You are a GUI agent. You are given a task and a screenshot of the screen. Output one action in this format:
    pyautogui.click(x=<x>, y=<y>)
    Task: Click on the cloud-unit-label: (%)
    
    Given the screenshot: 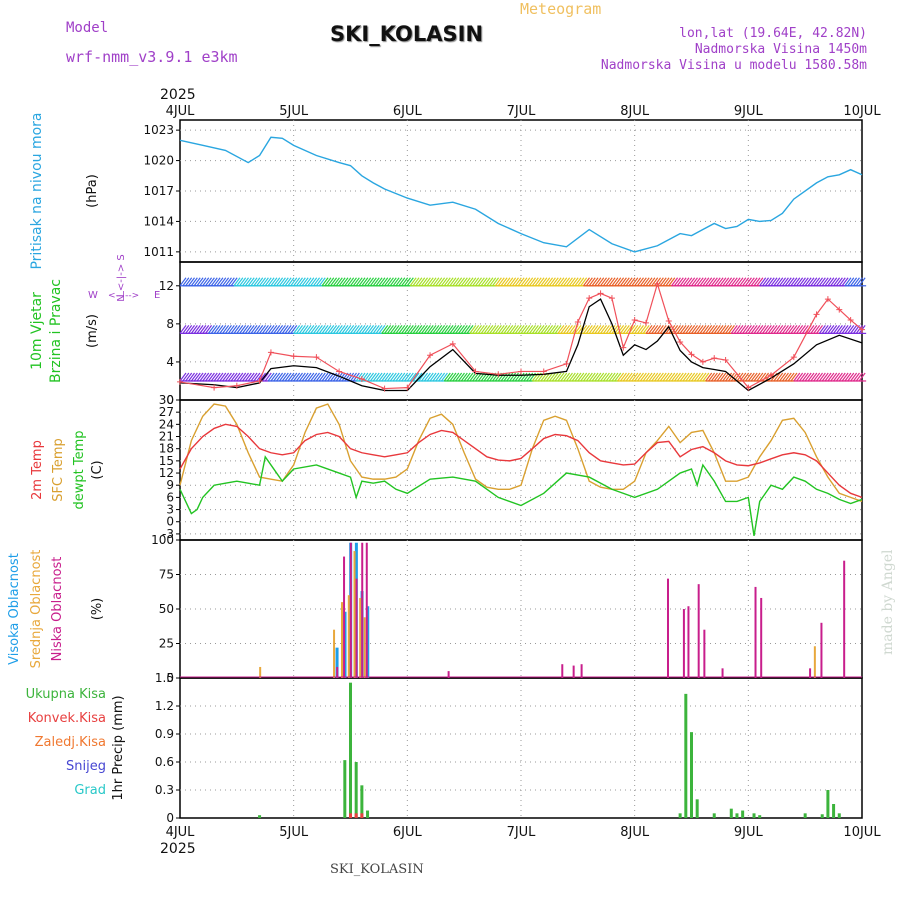 What is the action you would take?
    pyautogui.click(x=97, y=609)
    